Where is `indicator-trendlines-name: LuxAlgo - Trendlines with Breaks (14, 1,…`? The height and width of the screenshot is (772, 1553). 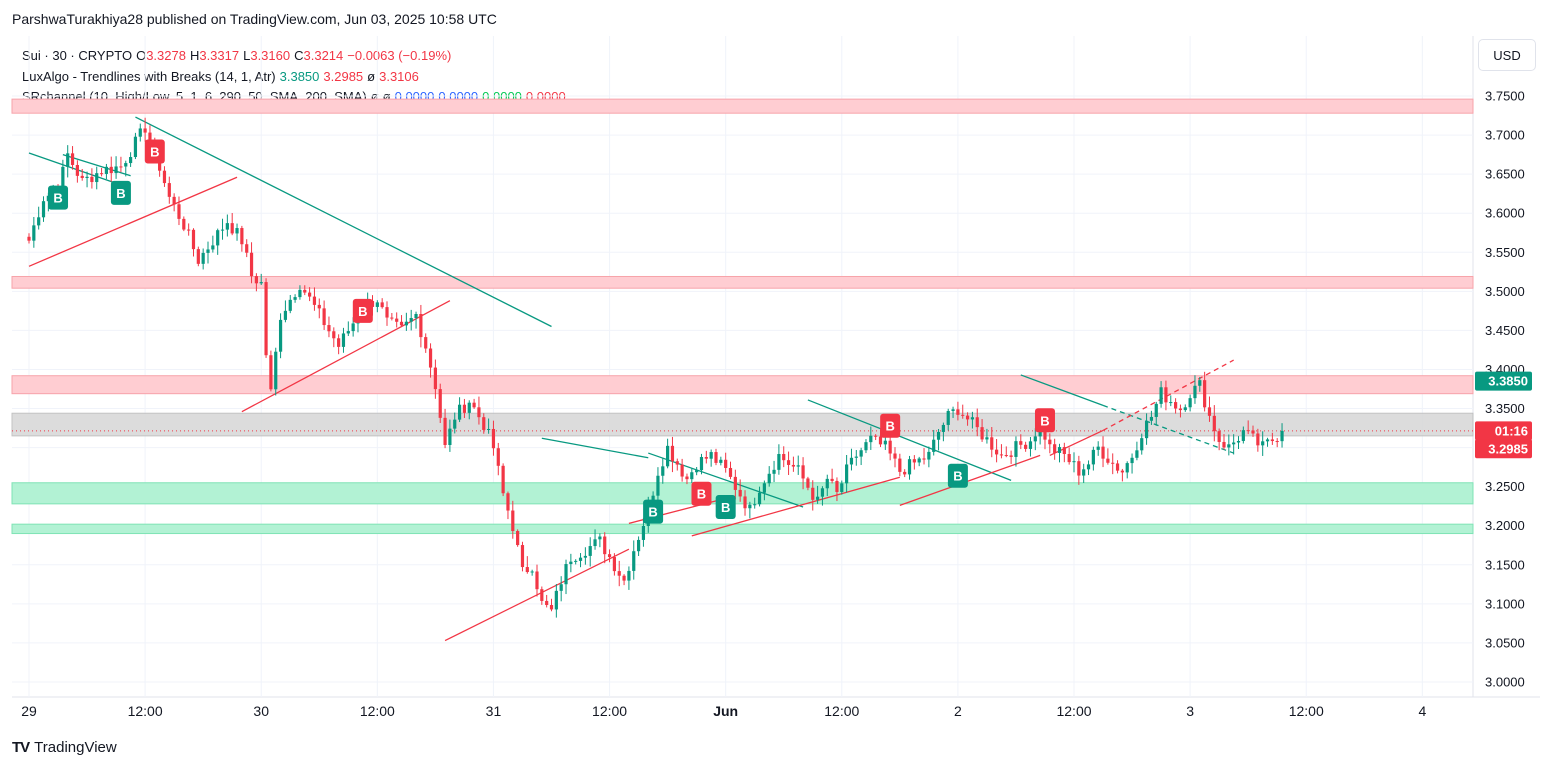
indicator-trendlines-name: LuxAlgo - Trendlines with Breaks (14, 1,… is located at coordinates (149, 76).